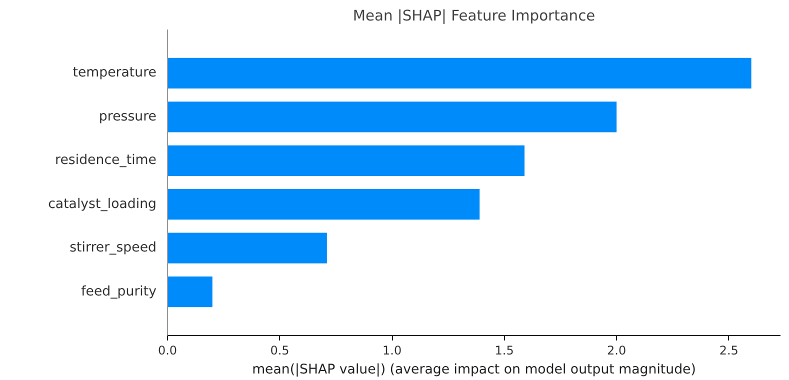 This screenshot has width=789, height=380. What do you see at coordinates (102, 204) in the screenshot?
I see `y-tick-label: catalyst_loading` at bounding box center [102, 204].